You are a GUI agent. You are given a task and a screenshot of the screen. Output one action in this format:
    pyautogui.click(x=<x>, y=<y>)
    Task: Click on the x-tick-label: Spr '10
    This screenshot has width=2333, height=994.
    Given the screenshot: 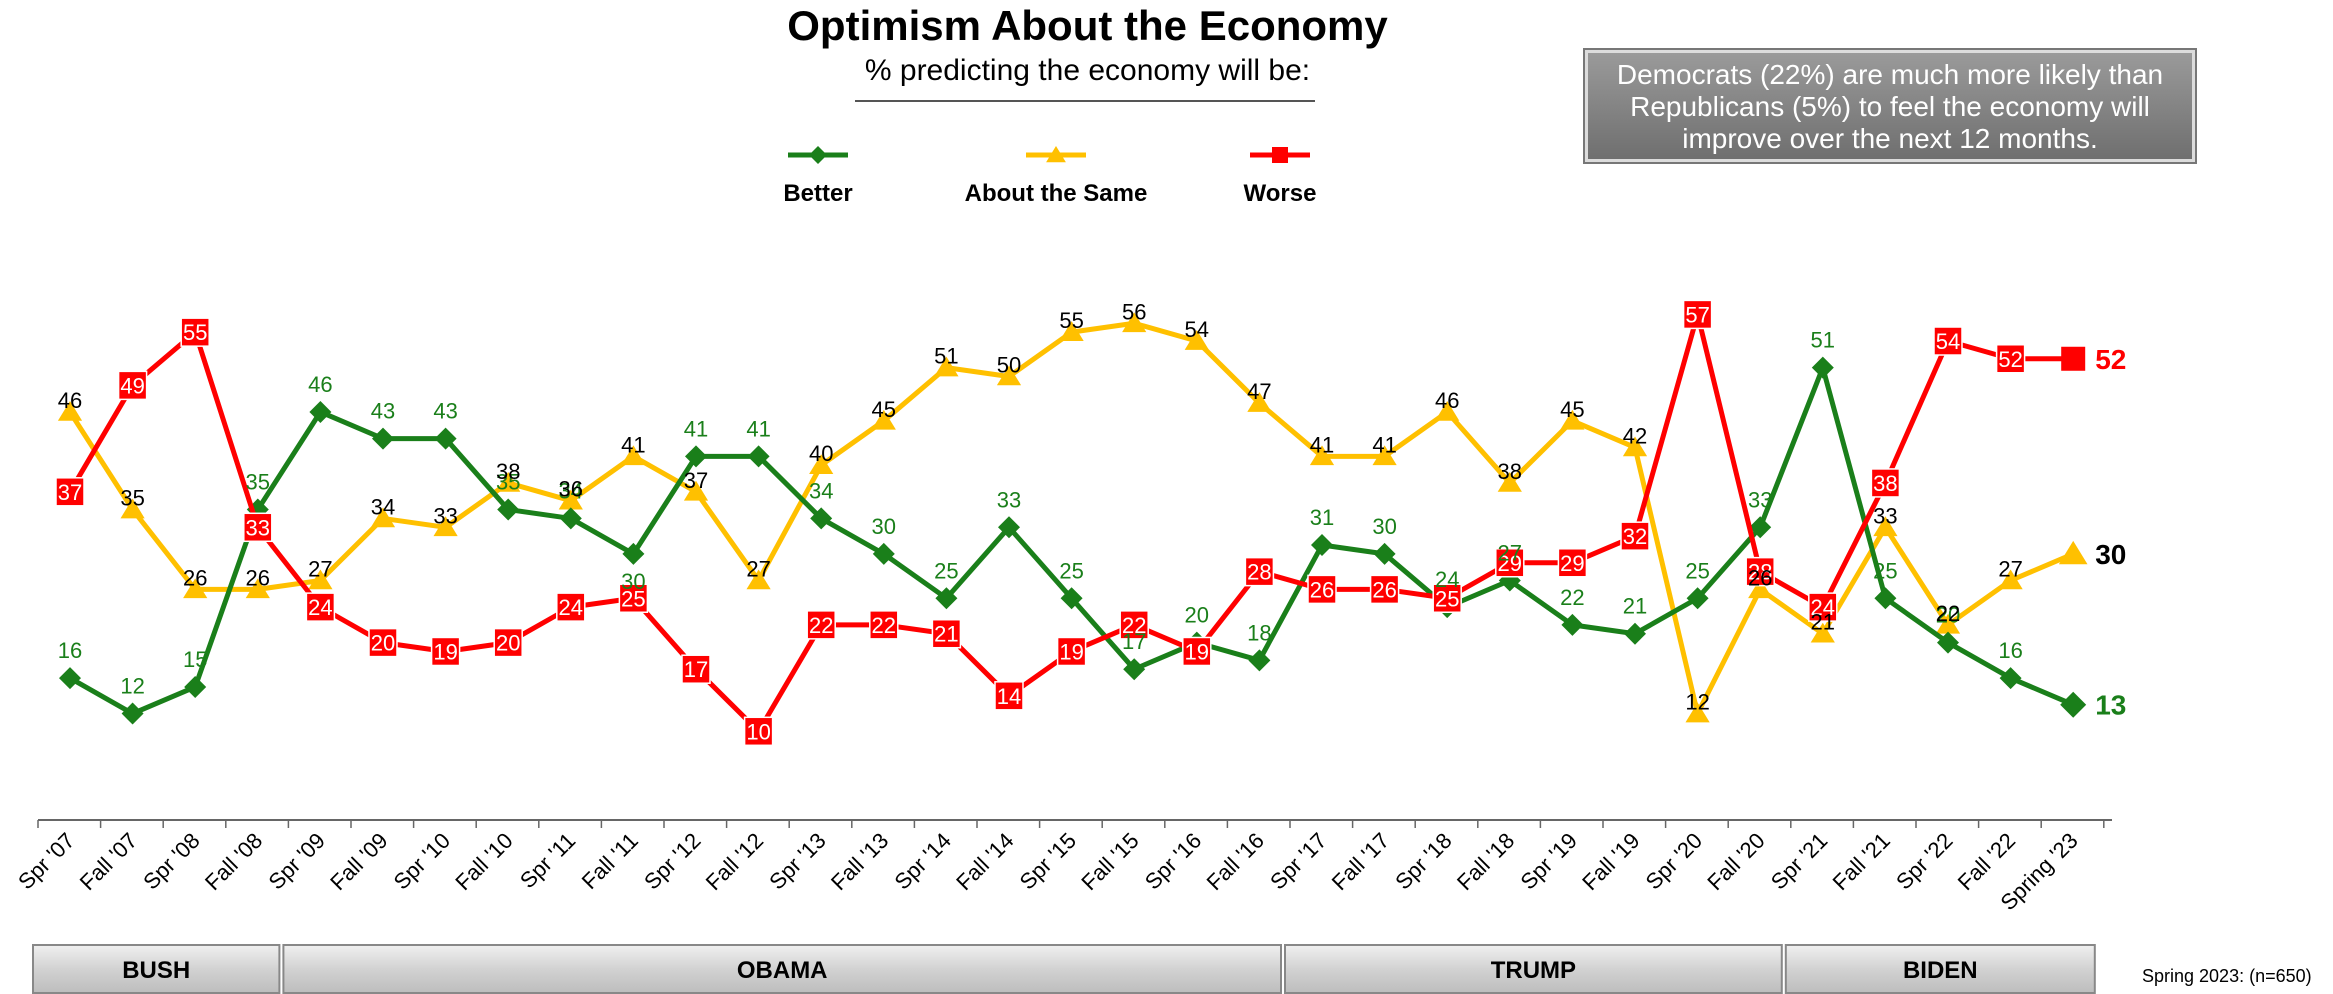 What is the action you would take?
    pyautogui.click(x=422, y=861)
    